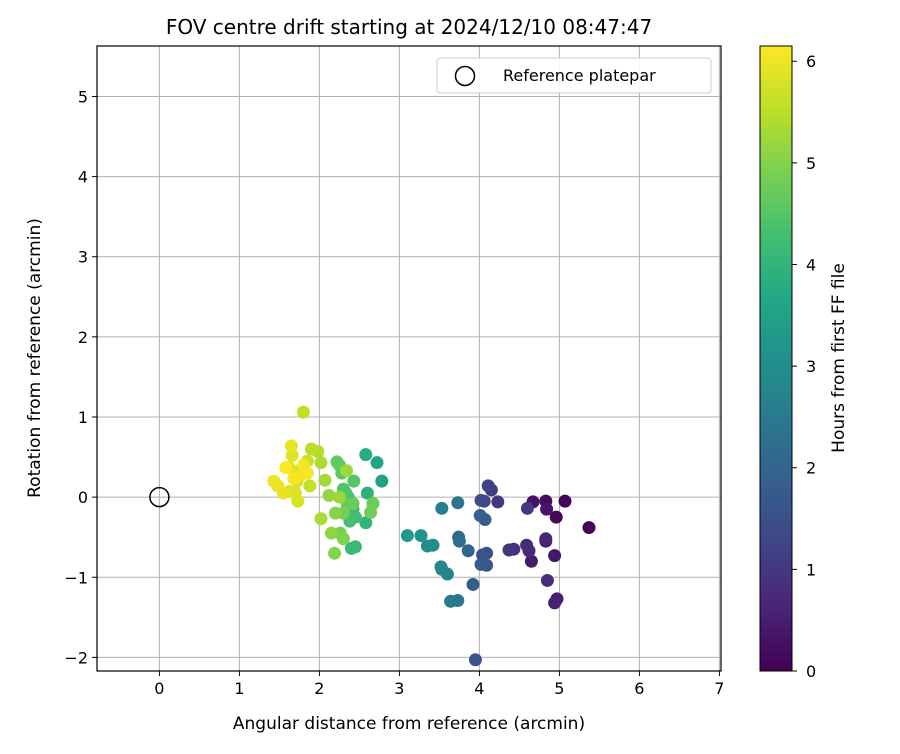  I want to click on x-tick-label: 1, so click(239, 688).